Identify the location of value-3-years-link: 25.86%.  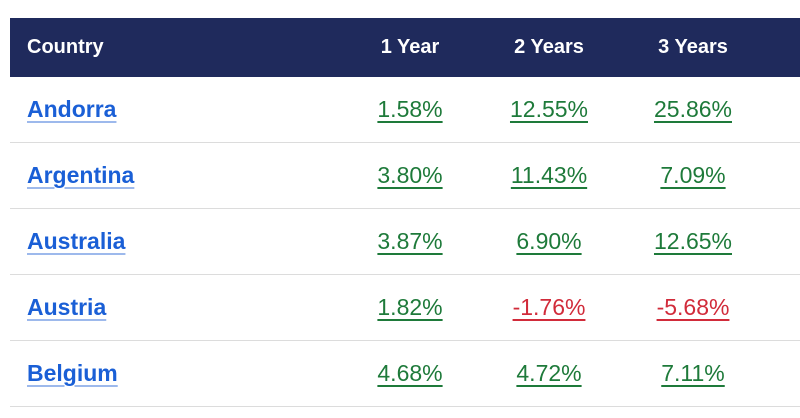
(692, 109).